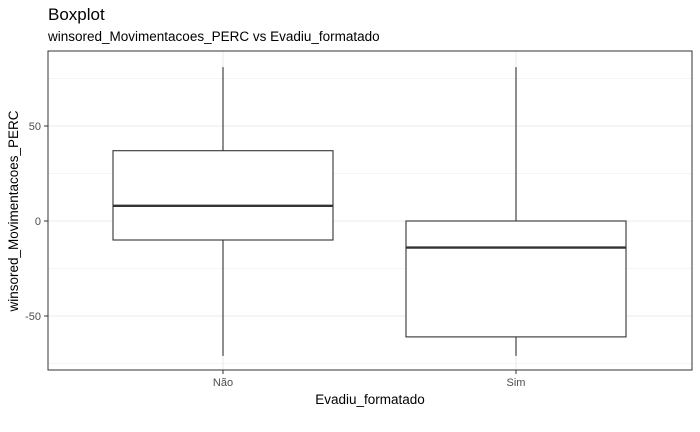  I want to click on chart-title: Boxplot, so click(76, 14).